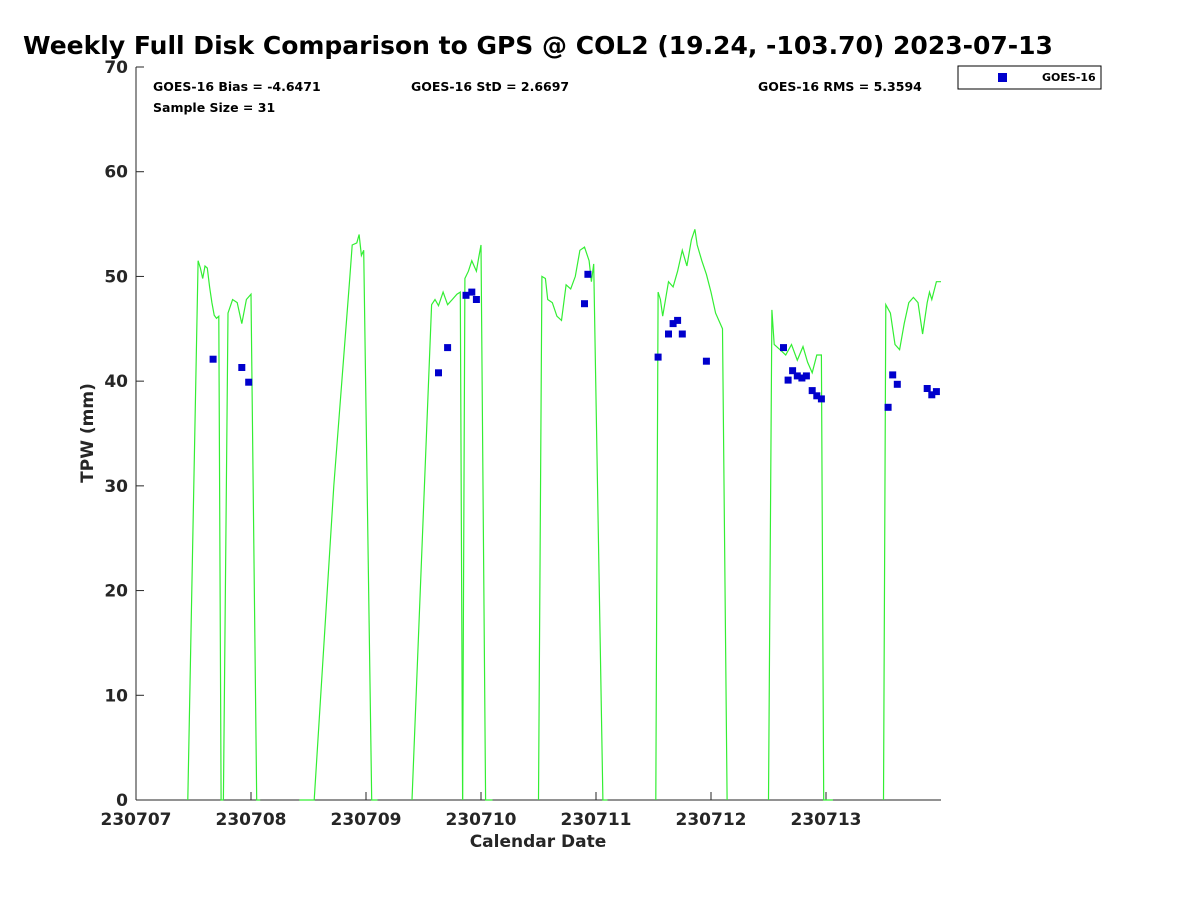 The image size is (1200, 900). Describe the element at coordinates (116, 696) in the screenshot. I see `y-tick-label: 10` at that location.